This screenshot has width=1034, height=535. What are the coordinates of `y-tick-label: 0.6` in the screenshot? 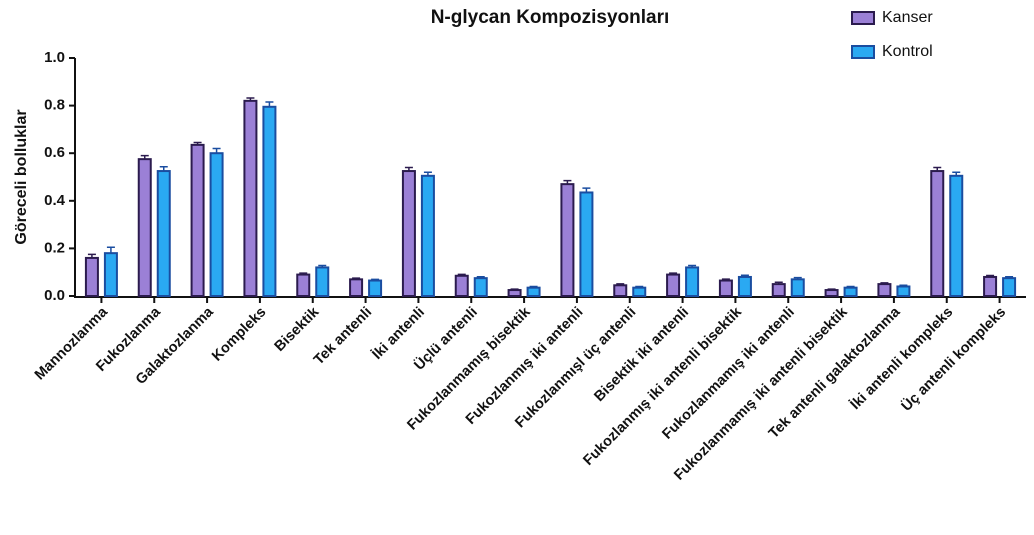 It's located at (54, 152).